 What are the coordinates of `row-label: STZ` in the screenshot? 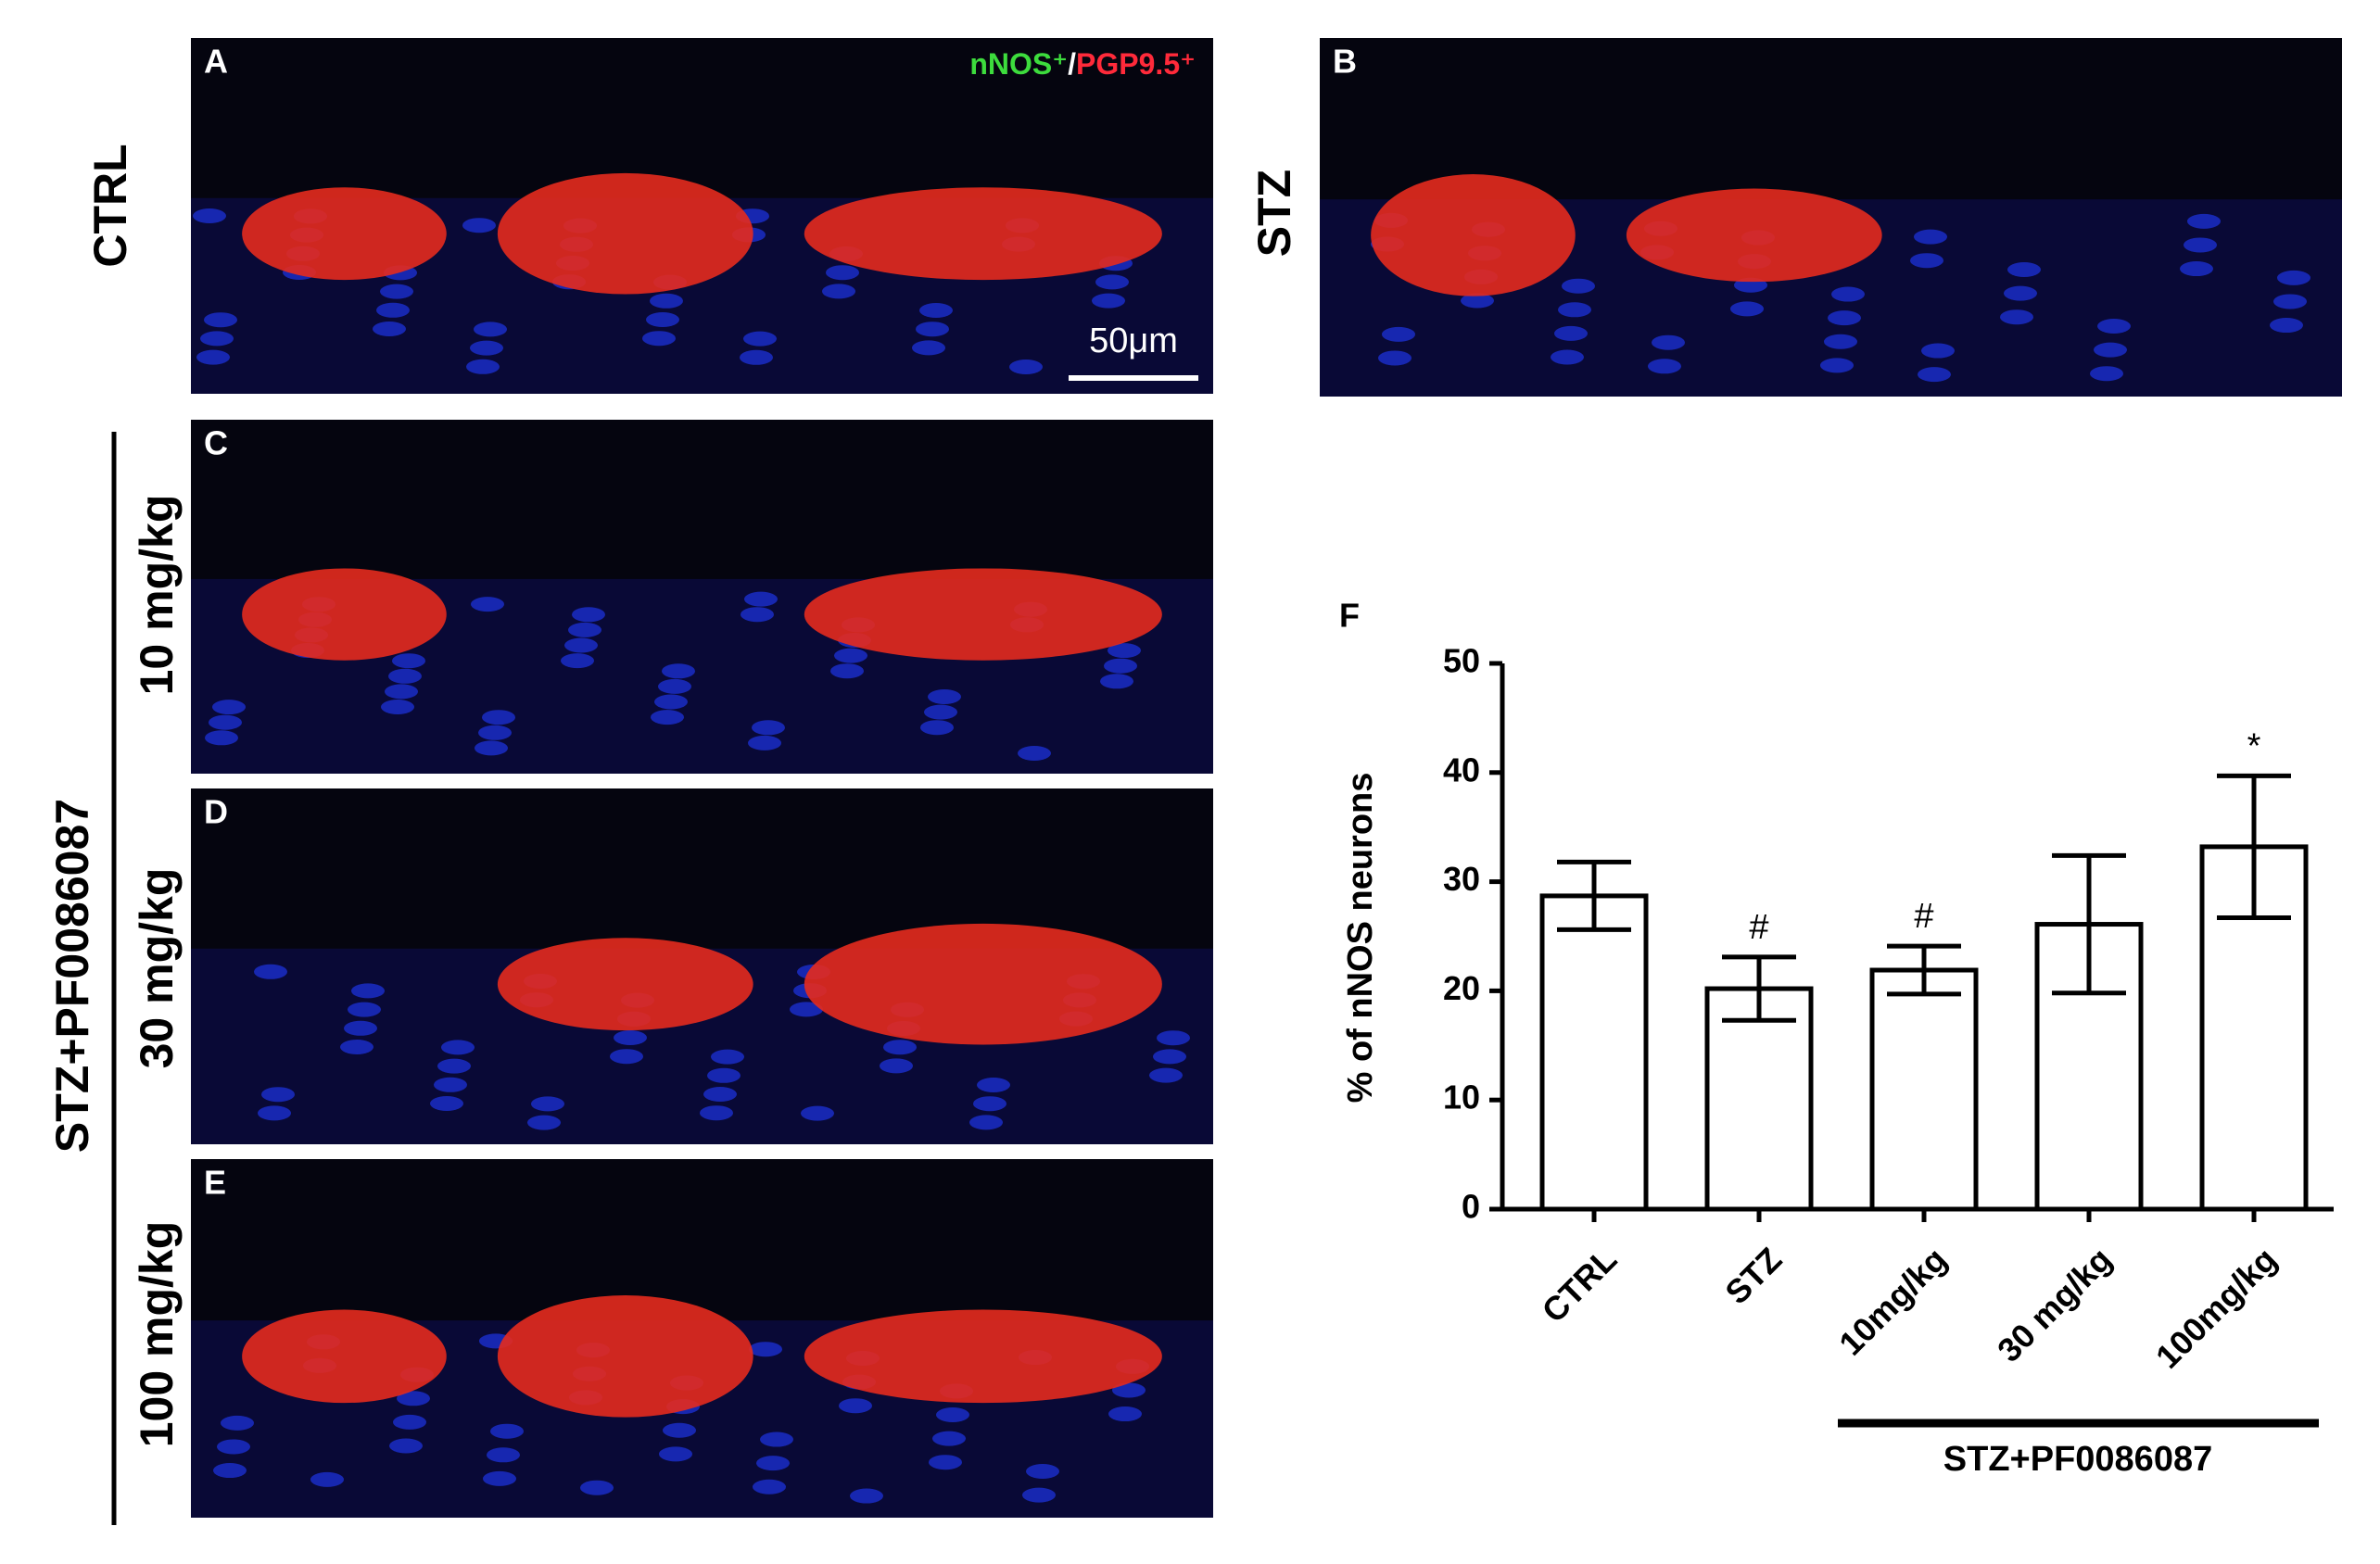 It's located at (1274, 213).